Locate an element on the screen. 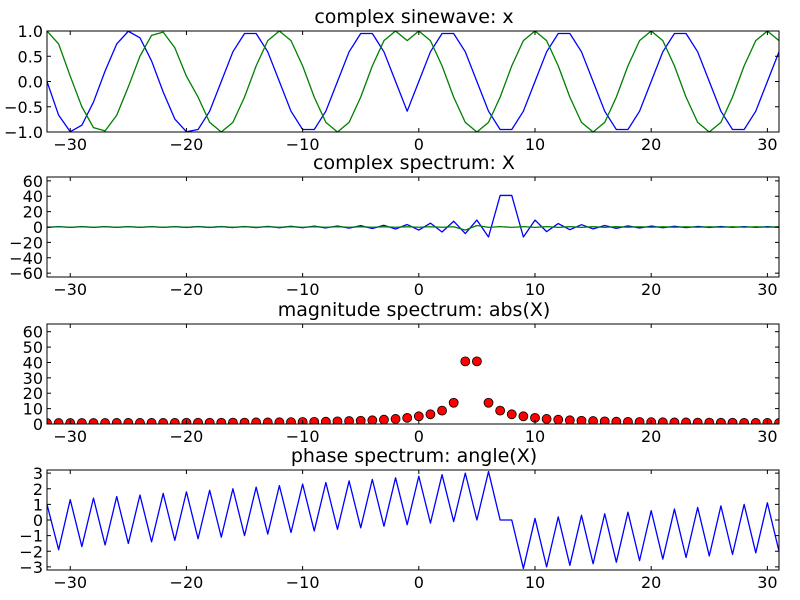  x-tick-label: −20 is located at coordinates (187, 436).